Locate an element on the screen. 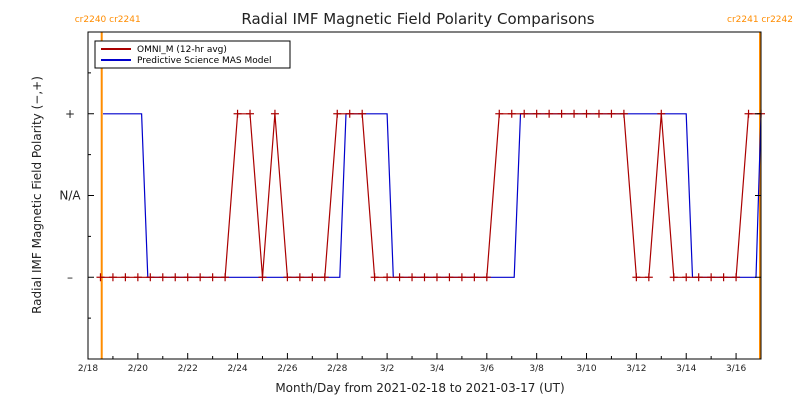 This screenshot has width=800, height=400. carrington-marker-label: cr2241 cr2242 is located at coordinates (760, 20).